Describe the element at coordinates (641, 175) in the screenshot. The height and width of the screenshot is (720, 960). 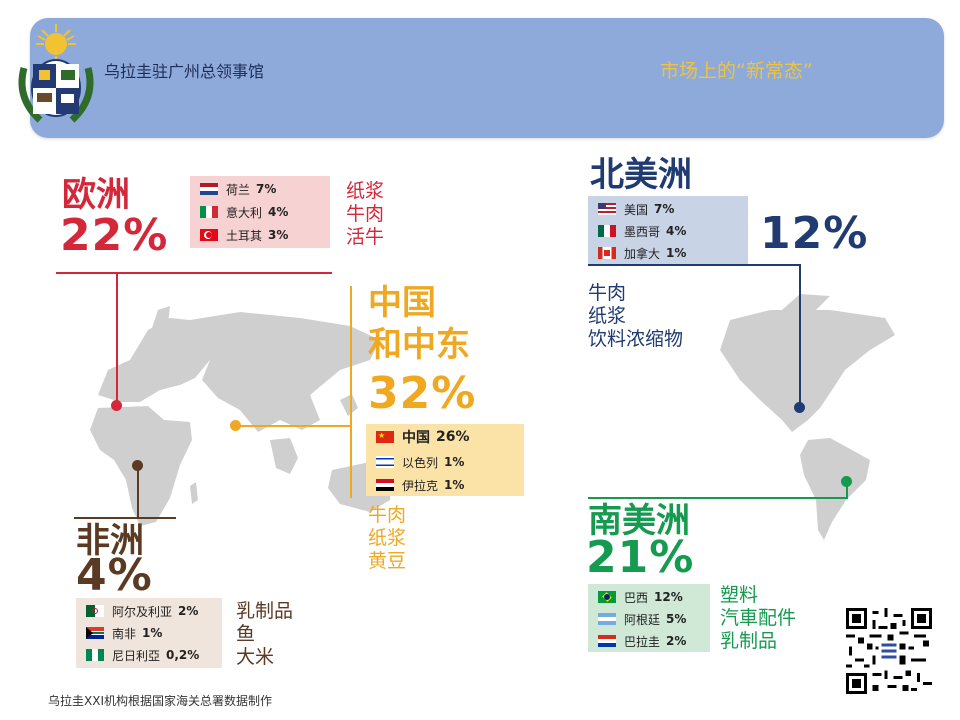
I see `north-america-title: 北美洲` at that location.